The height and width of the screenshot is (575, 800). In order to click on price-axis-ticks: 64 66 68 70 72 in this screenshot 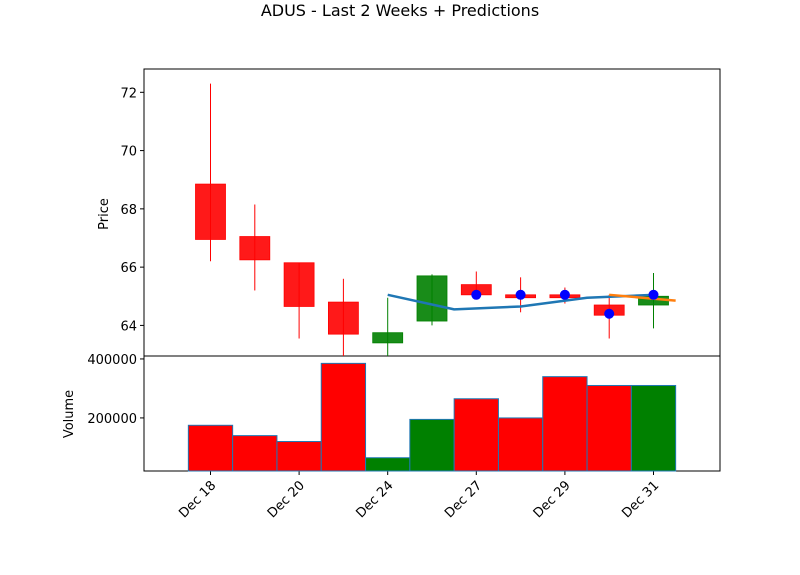, I will do `click(132, 210)`.